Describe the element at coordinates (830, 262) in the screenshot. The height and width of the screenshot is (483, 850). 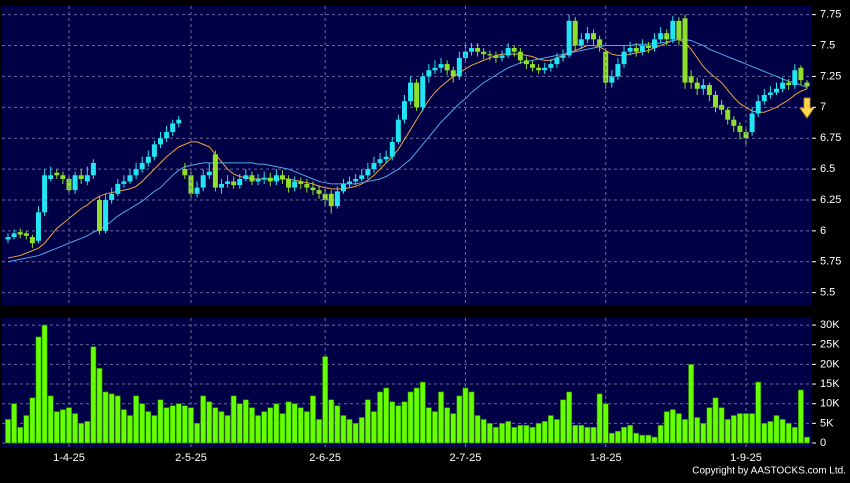
I see `y-tick-label: 5.75` at that location.